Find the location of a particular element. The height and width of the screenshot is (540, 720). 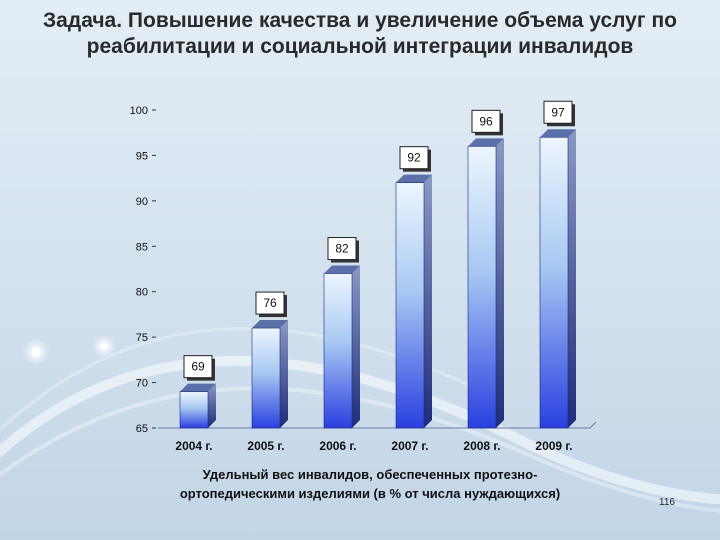

y-tick-label: 85 is located at coordinates (142, 247).